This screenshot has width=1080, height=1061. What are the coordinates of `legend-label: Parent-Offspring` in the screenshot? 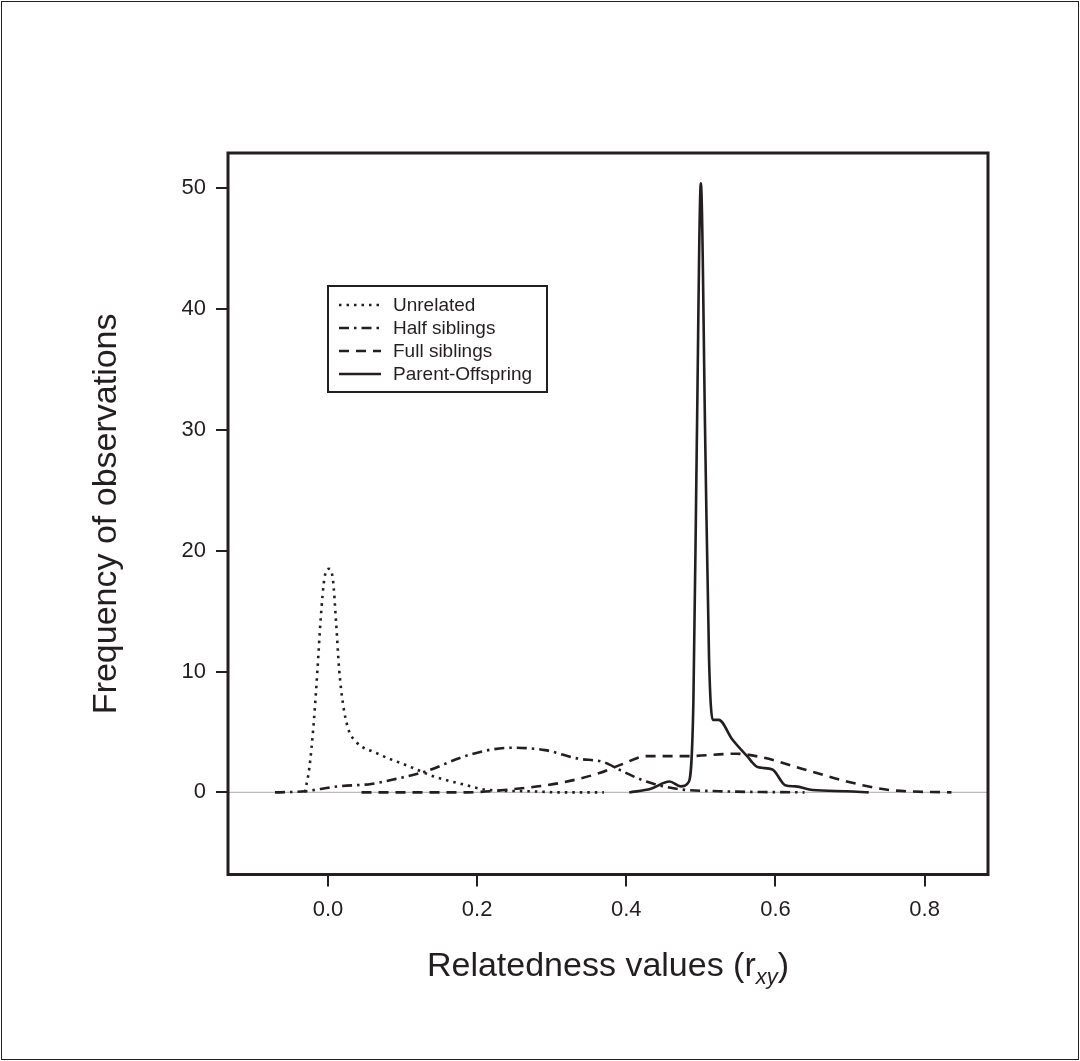 It's located at (463, 373).